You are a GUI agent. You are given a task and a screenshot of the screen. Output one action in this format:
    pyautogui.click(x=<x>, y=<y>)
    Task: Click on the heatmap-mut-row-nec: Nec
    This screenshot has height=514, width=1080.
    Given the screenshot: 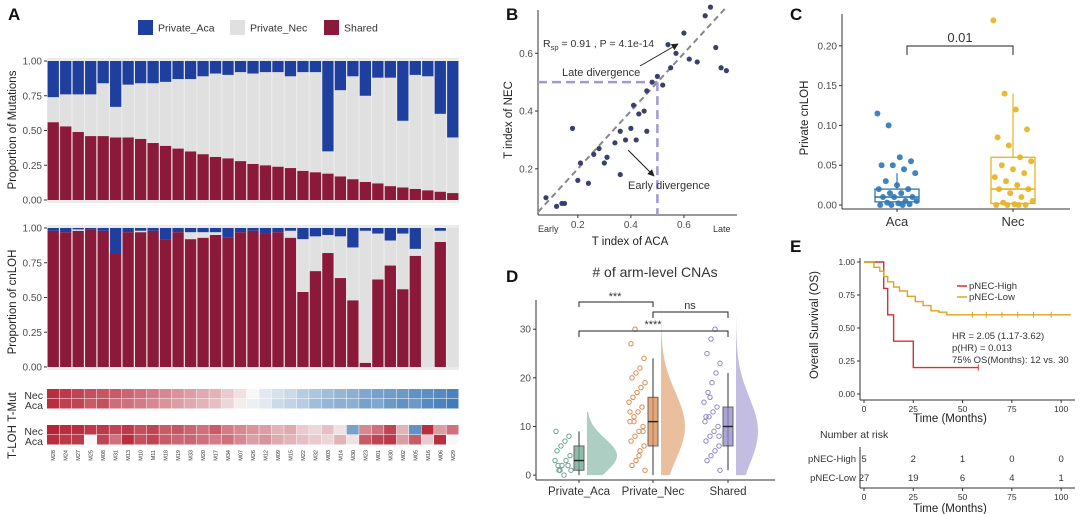 What is the action you would take?
    pyautogui.click(x=33, y=396)
    